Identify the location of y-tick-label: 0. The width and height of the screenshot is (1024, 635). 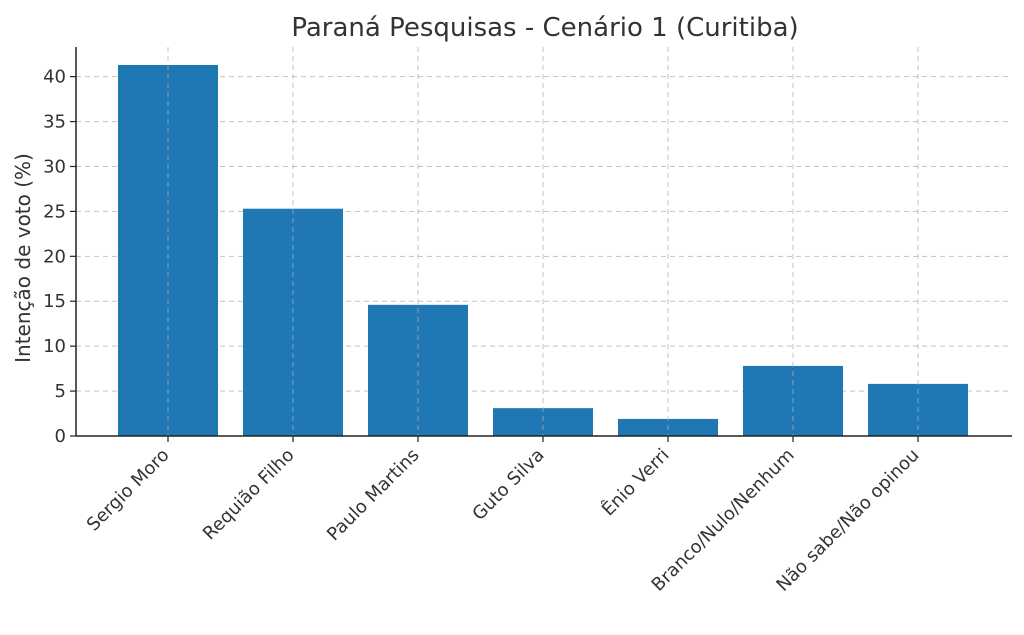
(60, 436).